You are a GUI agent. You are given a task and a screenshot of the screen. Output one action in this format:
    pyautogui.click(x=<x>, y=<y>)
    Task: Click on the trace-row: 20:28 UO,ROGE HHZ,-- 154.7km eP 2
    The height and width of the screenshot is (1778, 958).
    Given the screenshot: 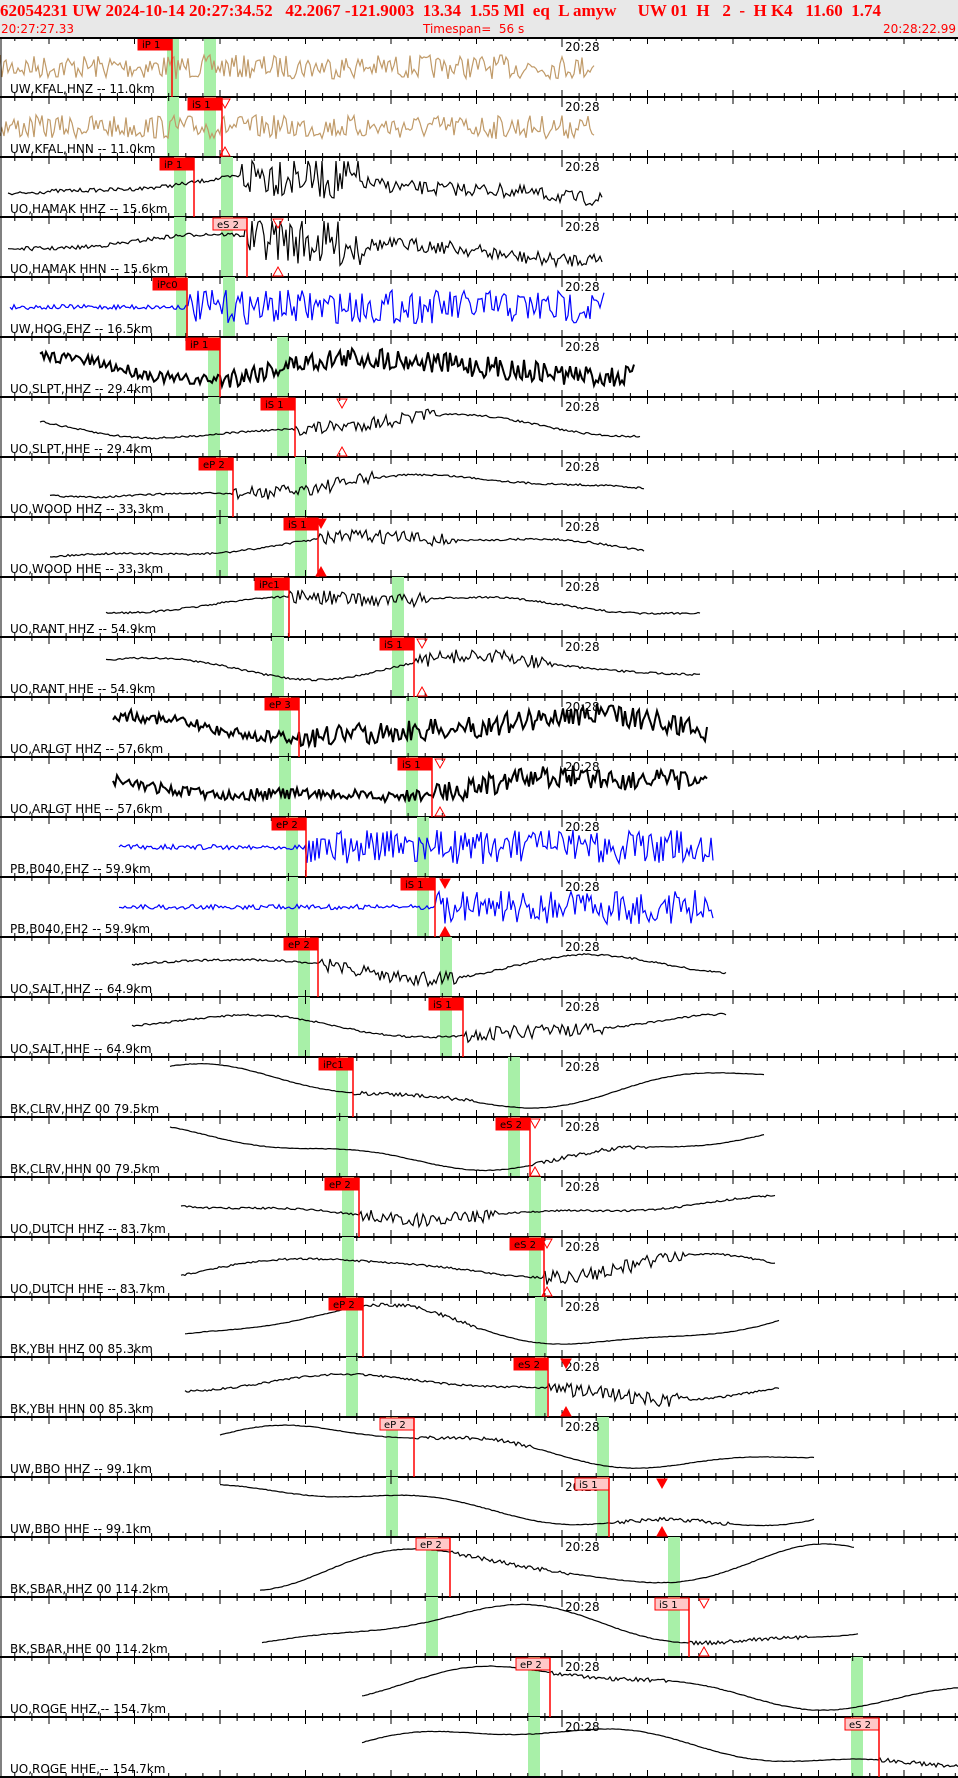 What is the action you would take?
    pyautogui.click(x=479, y=1687)
    